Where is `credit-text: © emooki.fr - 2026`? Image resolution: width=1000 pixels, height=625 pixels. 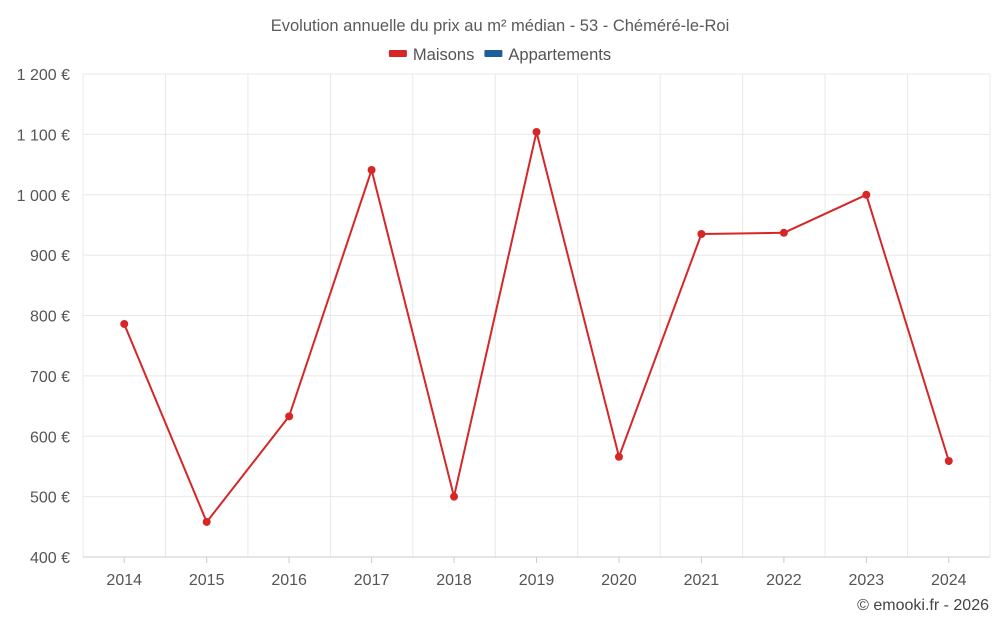
credit-text: © emooki.fr - 2026 is located at coordinates (923, 605).